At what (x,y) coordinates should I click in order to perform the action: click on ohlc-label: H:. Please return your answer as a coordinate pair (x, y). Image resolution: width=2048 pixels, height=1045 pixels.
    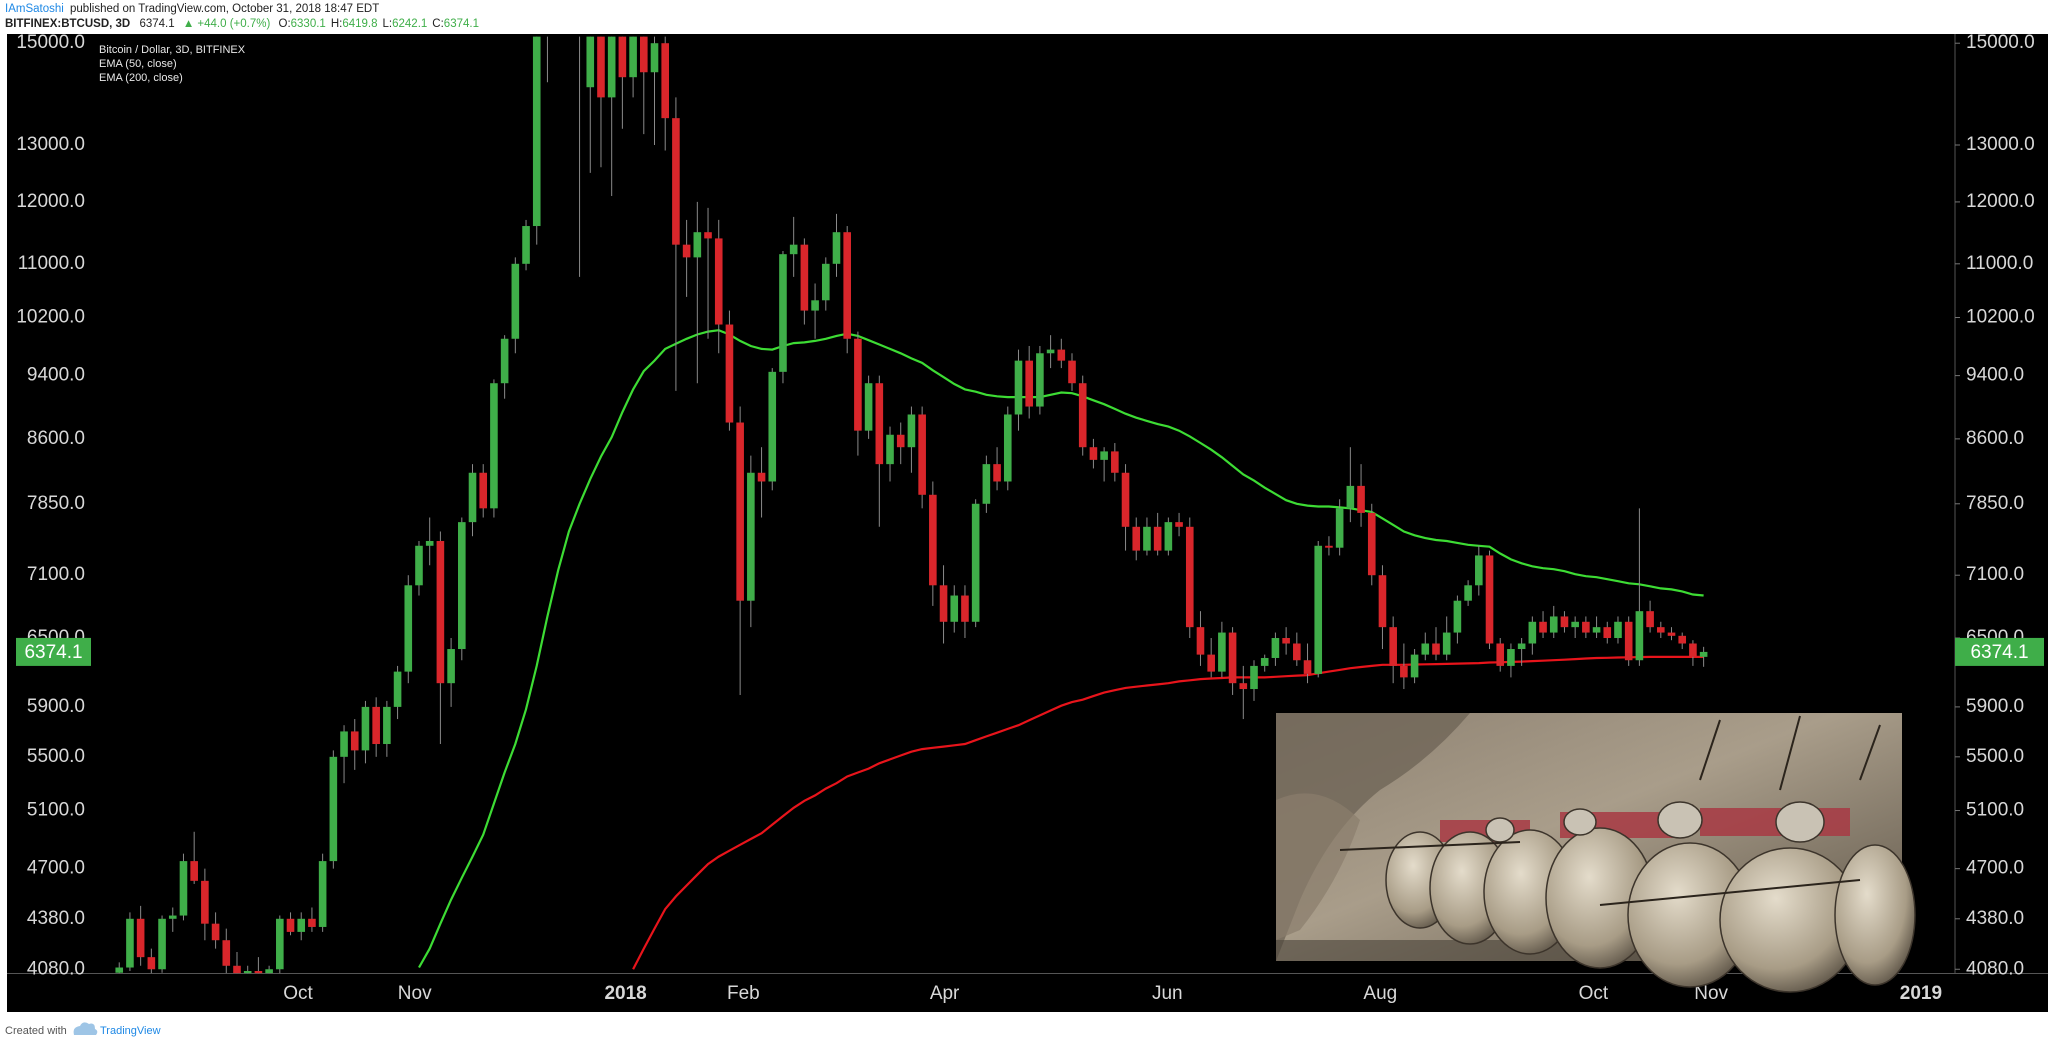
    Looking at the image, I should click on (337, 24).